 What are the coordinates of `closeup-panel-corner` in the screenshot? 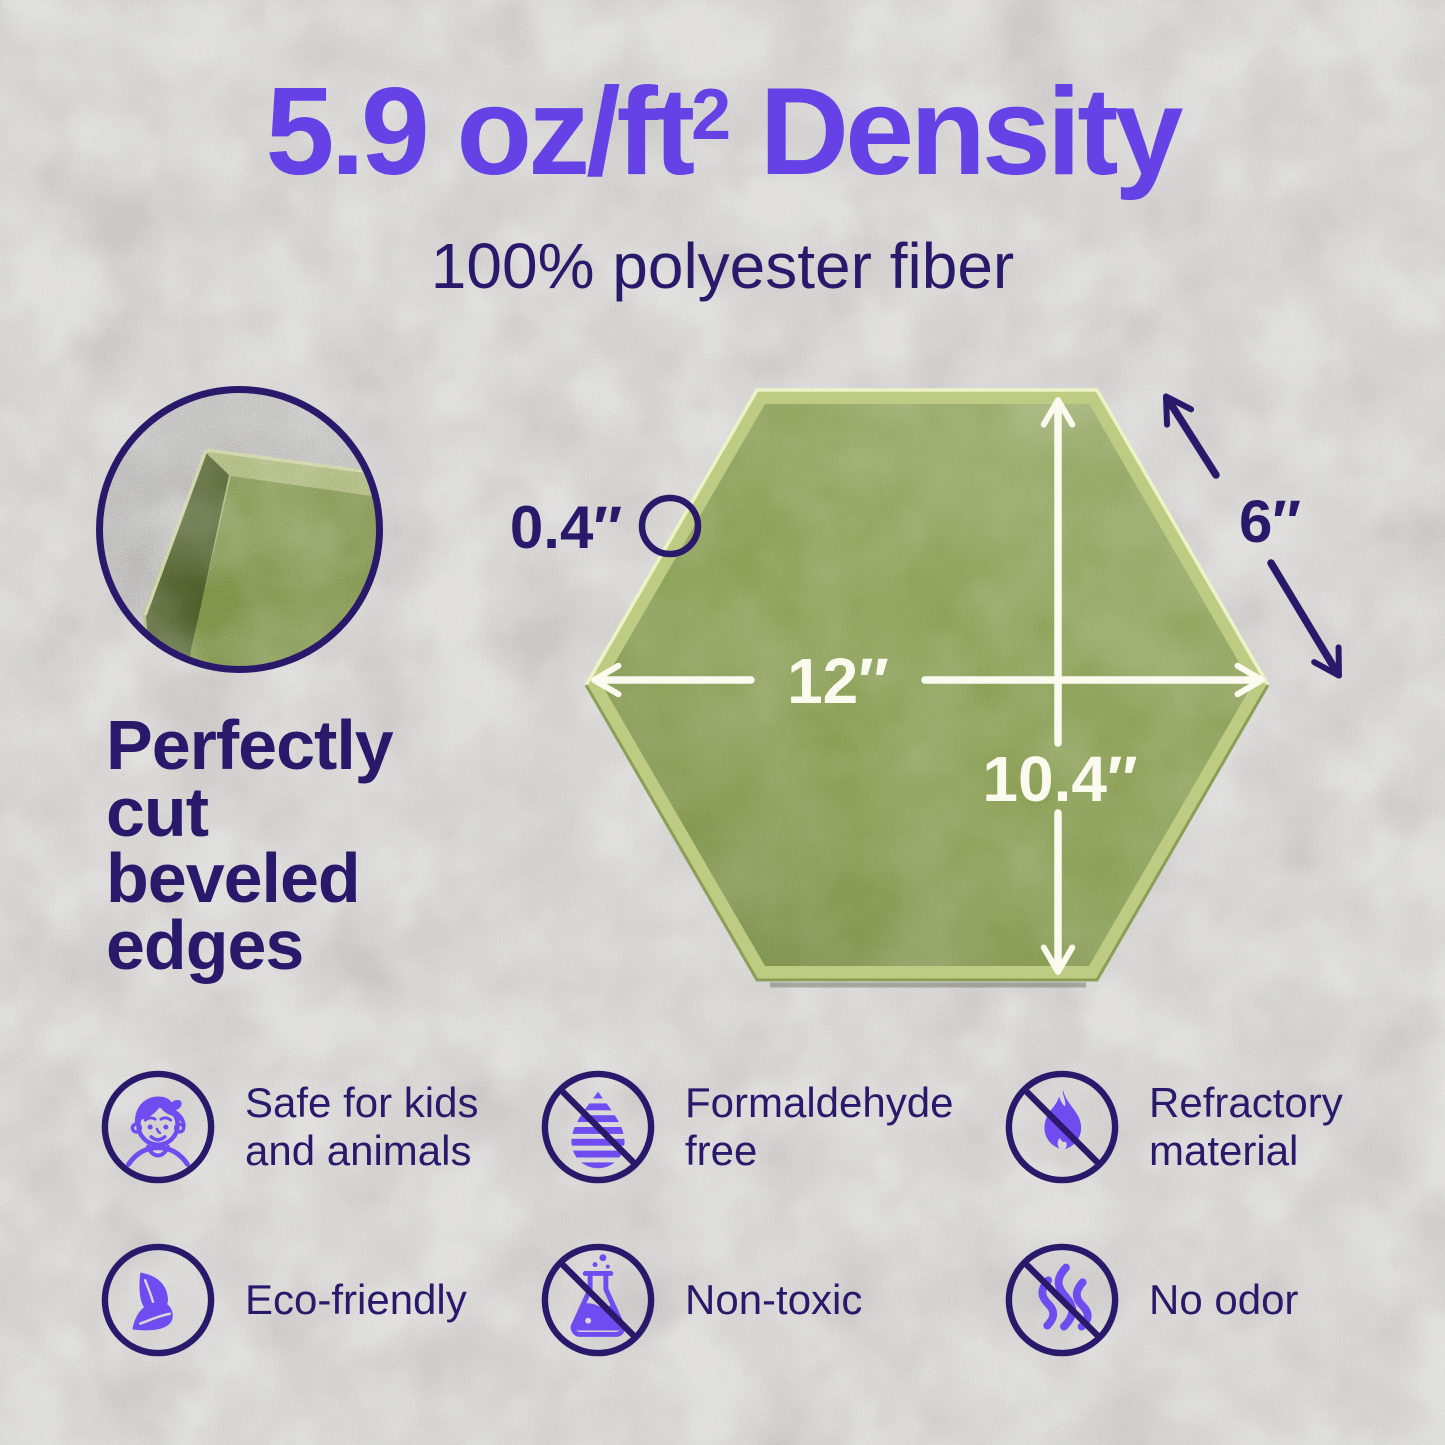 It's located at (239, 529).